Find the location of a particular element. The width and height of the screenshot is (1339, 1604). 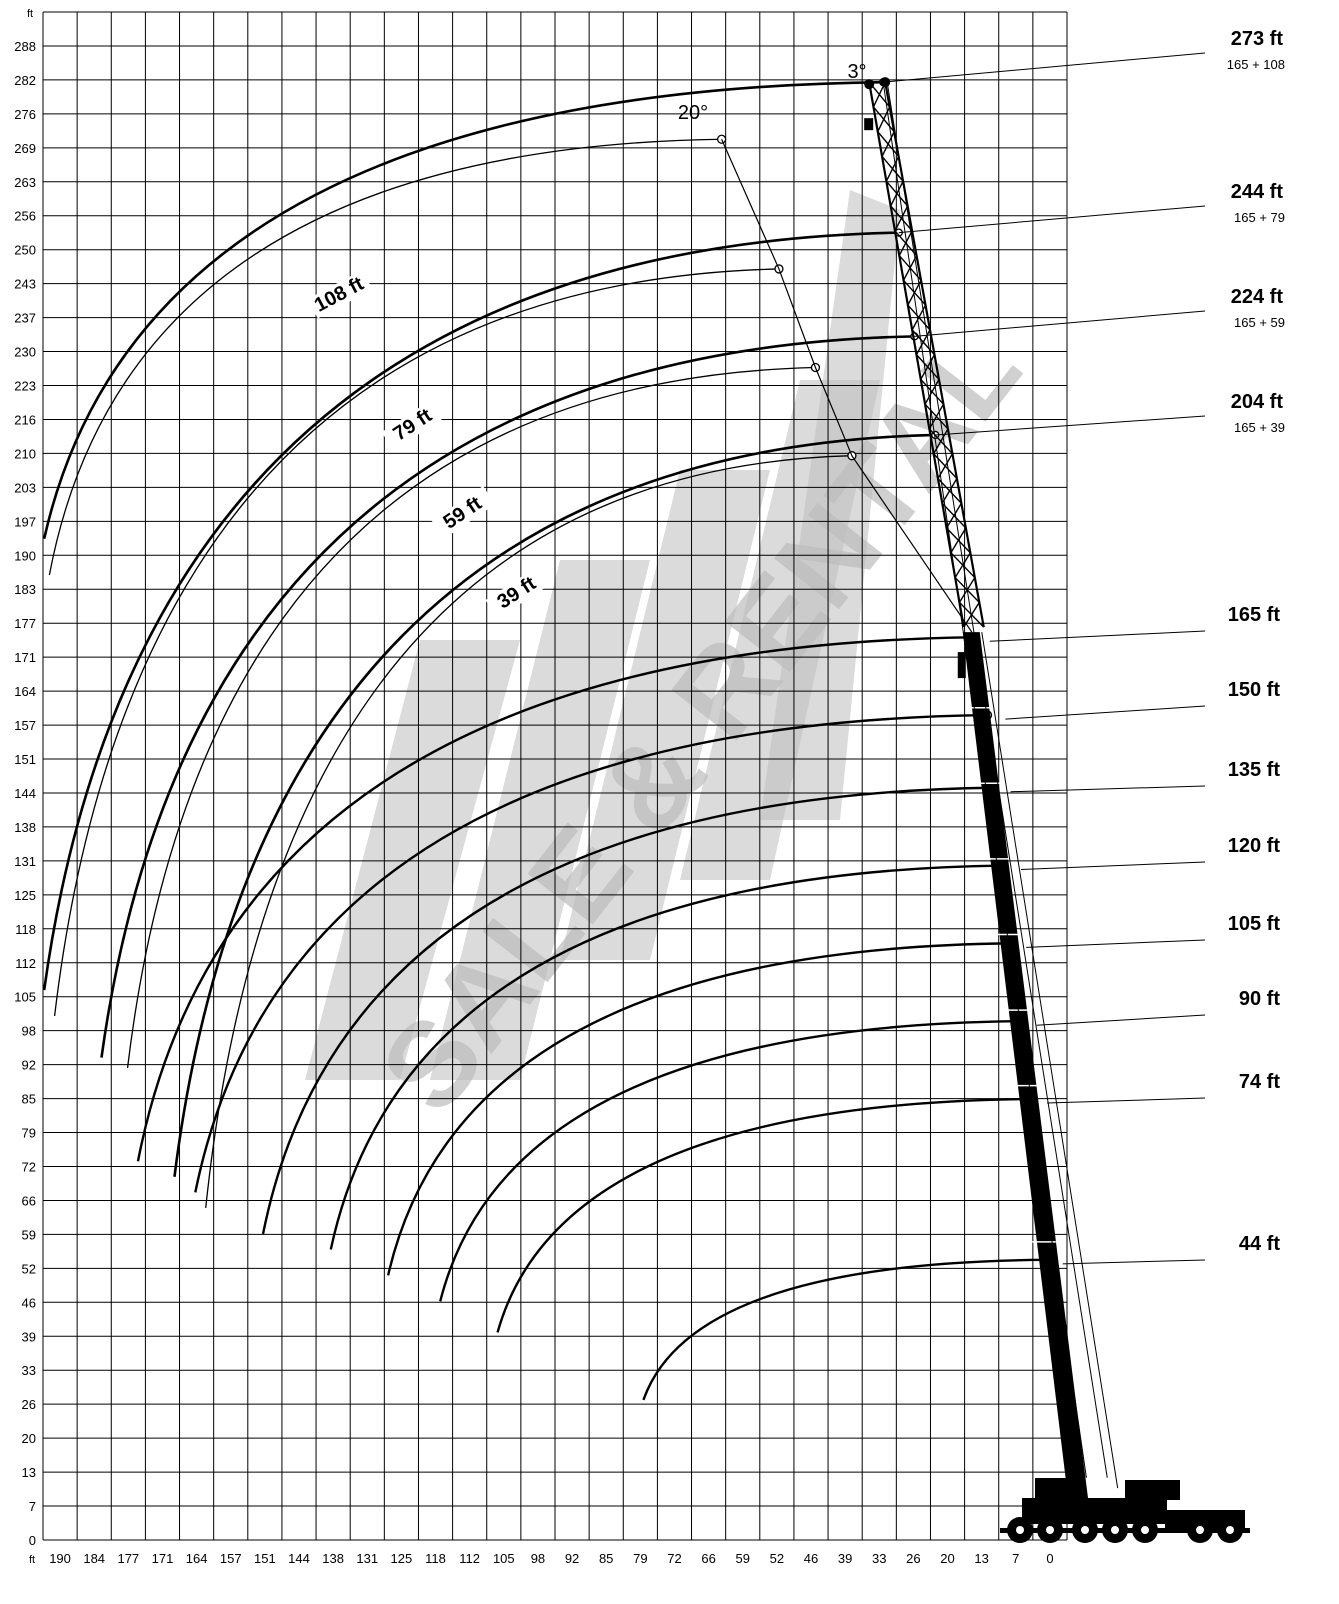

y-tick-label: 72 is located at coordinates (29, 1166).